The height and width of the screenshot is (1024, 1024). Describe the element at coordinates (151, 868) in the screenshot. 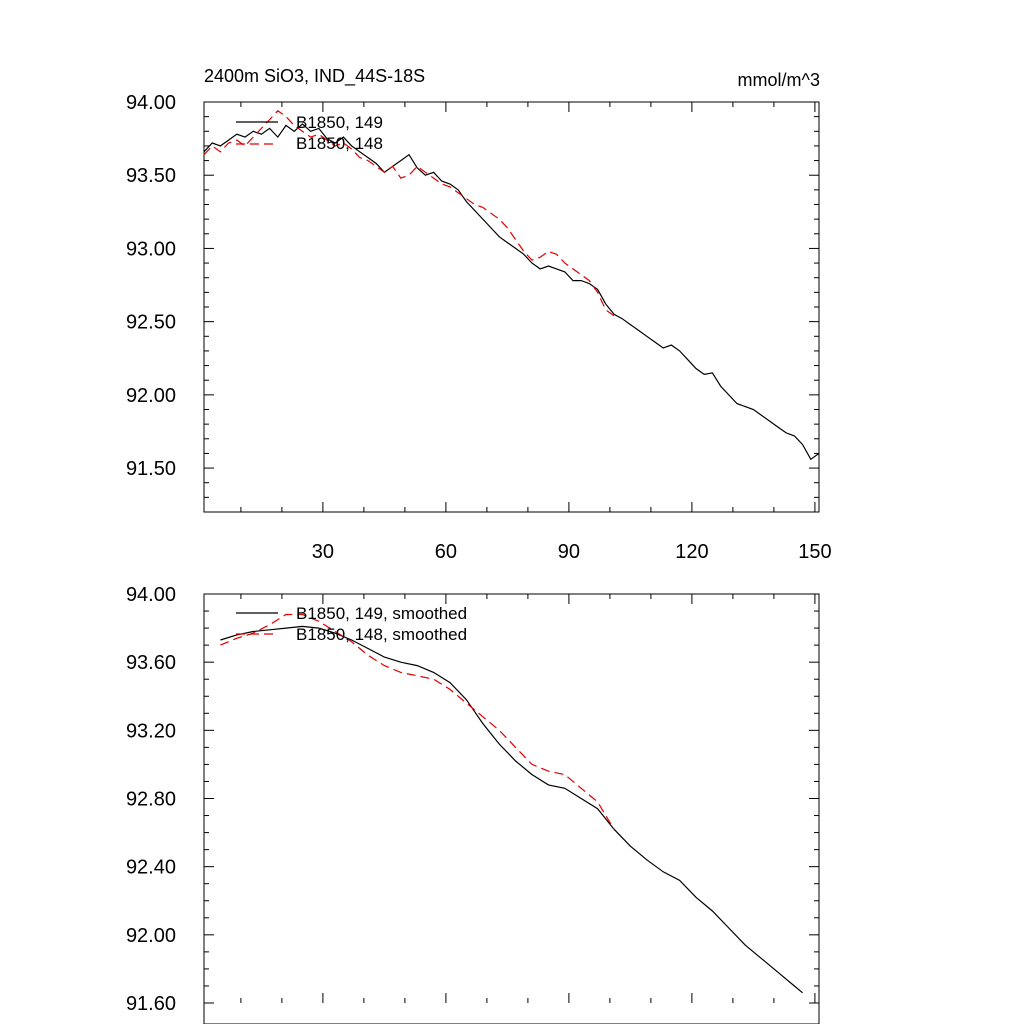

I see `y-tick-label: 92.40` at that location.